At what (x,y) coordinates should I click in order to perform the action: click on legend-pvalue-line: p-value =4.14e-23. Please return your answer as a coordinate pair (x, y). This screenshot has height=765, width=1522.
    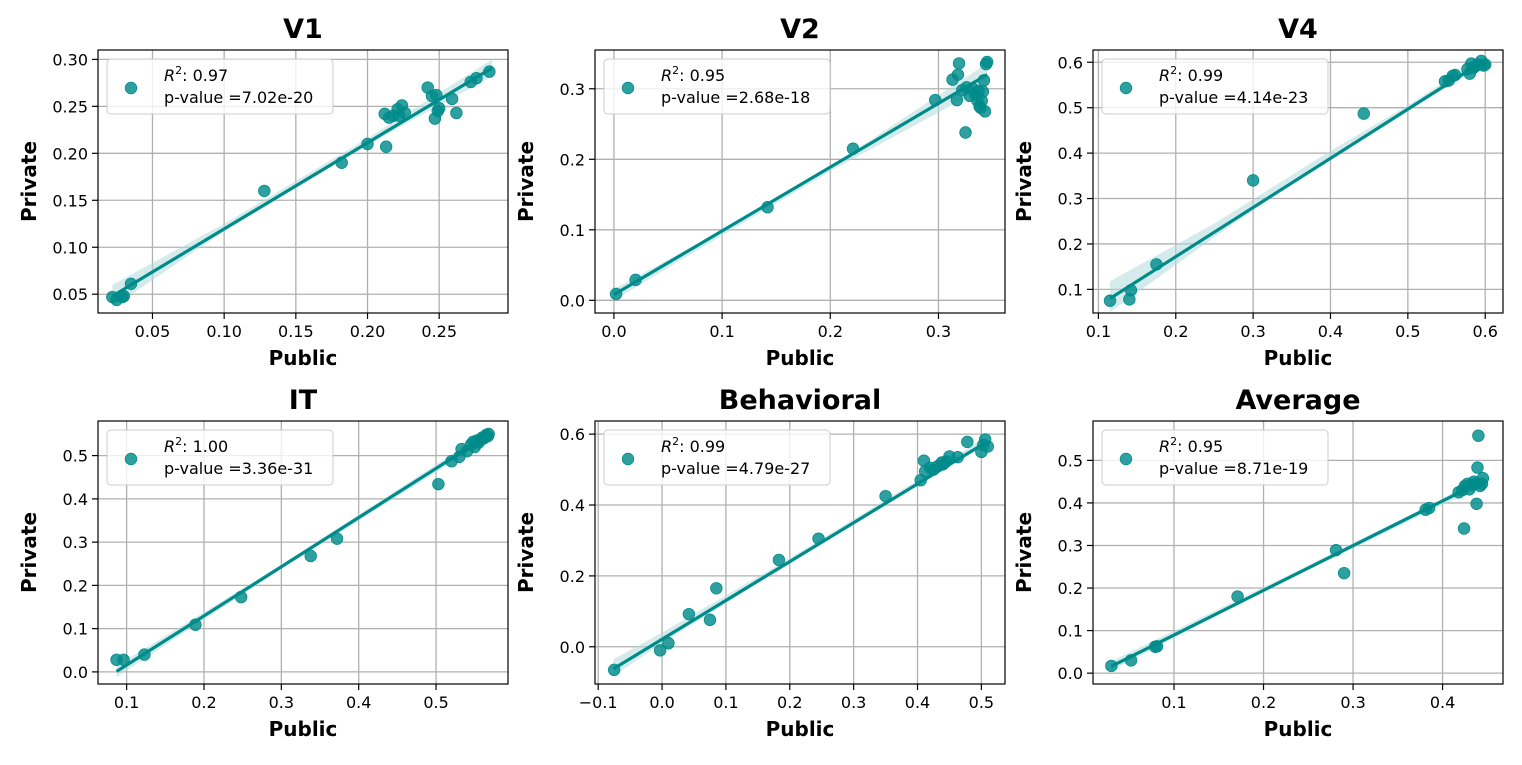
    Looking at the image, I should click on (1233, 97).